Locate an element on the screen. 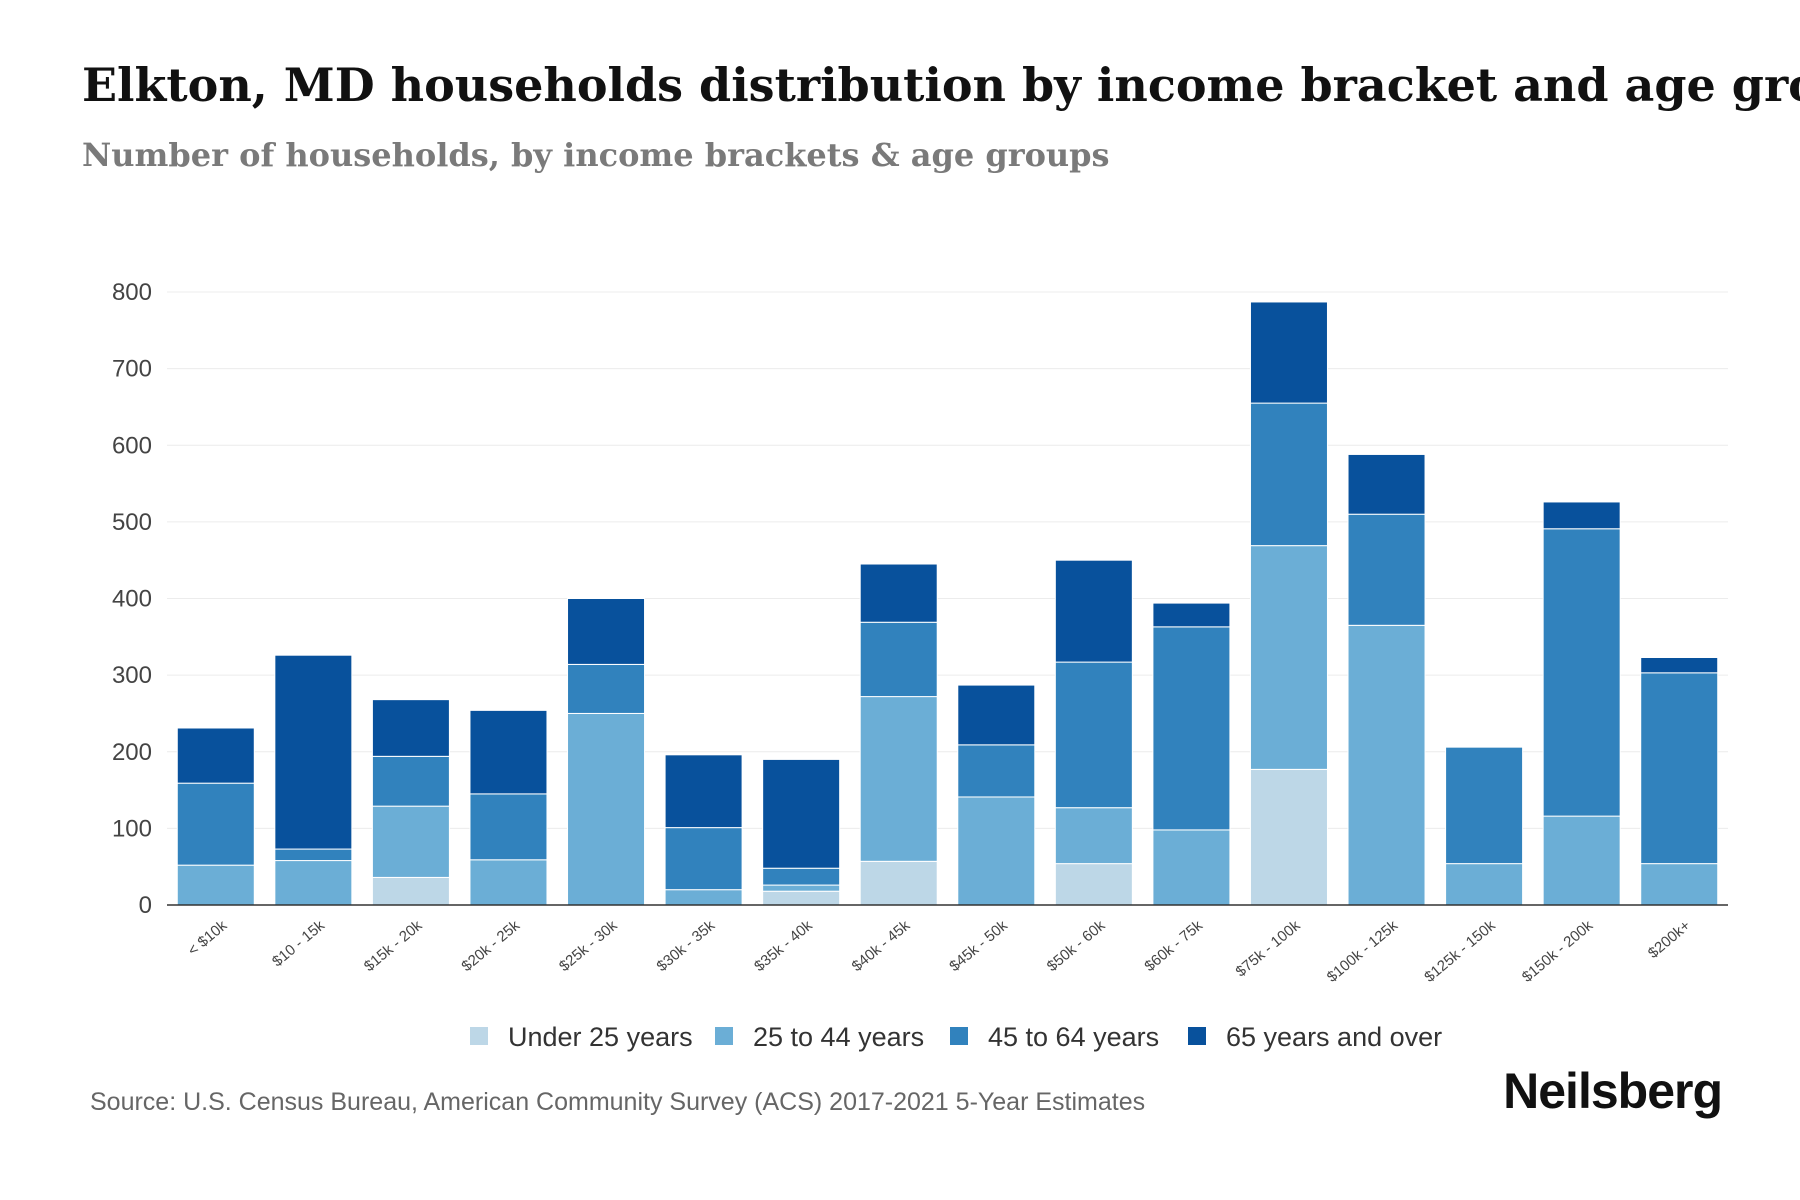  x-tick-label: $10 - 15k is located at coordinates (298, 944).